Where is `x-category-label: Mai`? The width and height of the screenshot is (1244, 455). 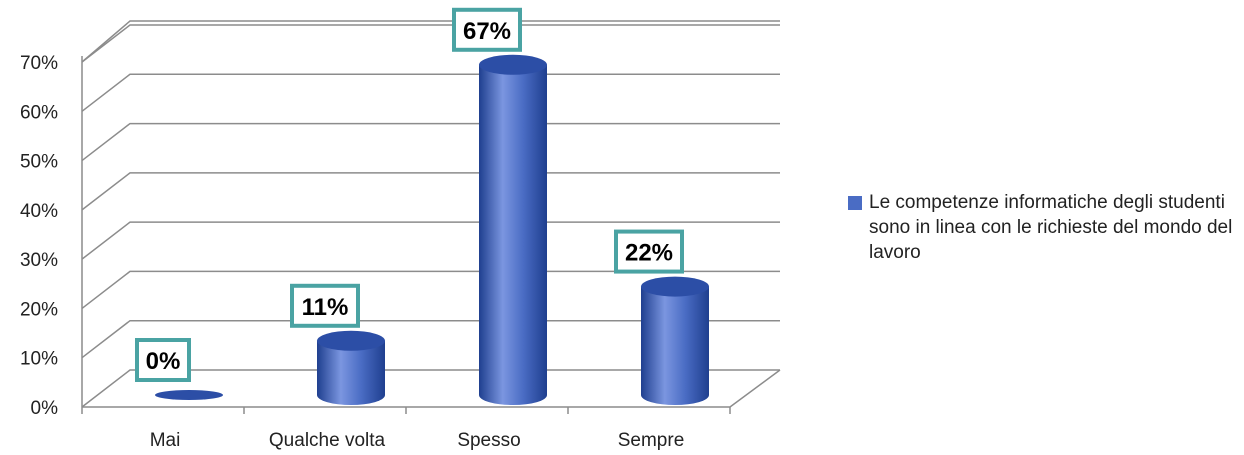
x-category-label: Mai is located at coordinates (165, 440).